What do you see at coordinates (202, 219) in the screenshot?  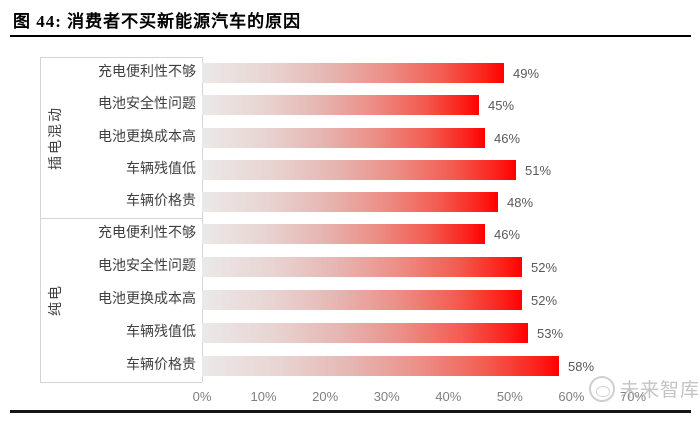 I see `category-axis-line` at bounding box center [202, 219].